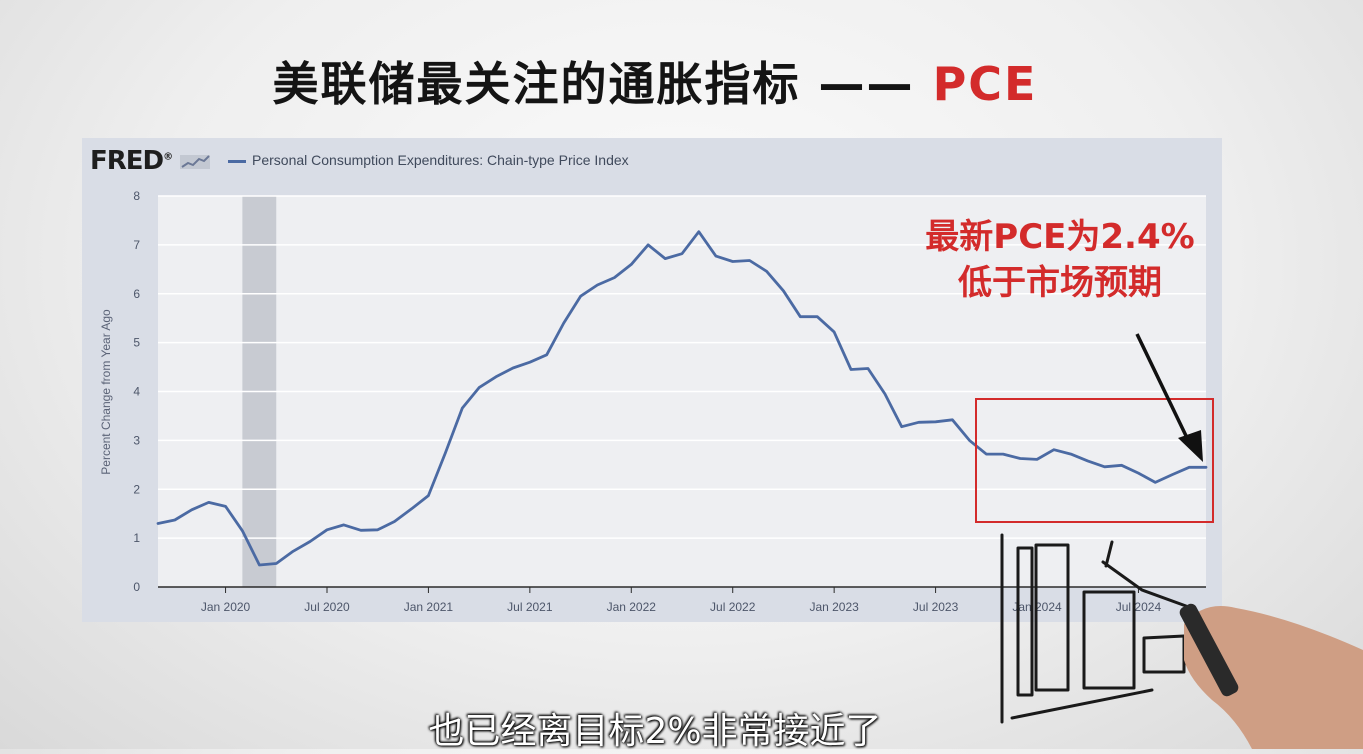 This screenshot has height=754, width=1363. What do you see at coordinates (1190, 446) in the screenshot?
I see `arrow-head-icon` at bounding box center [1190, 446].